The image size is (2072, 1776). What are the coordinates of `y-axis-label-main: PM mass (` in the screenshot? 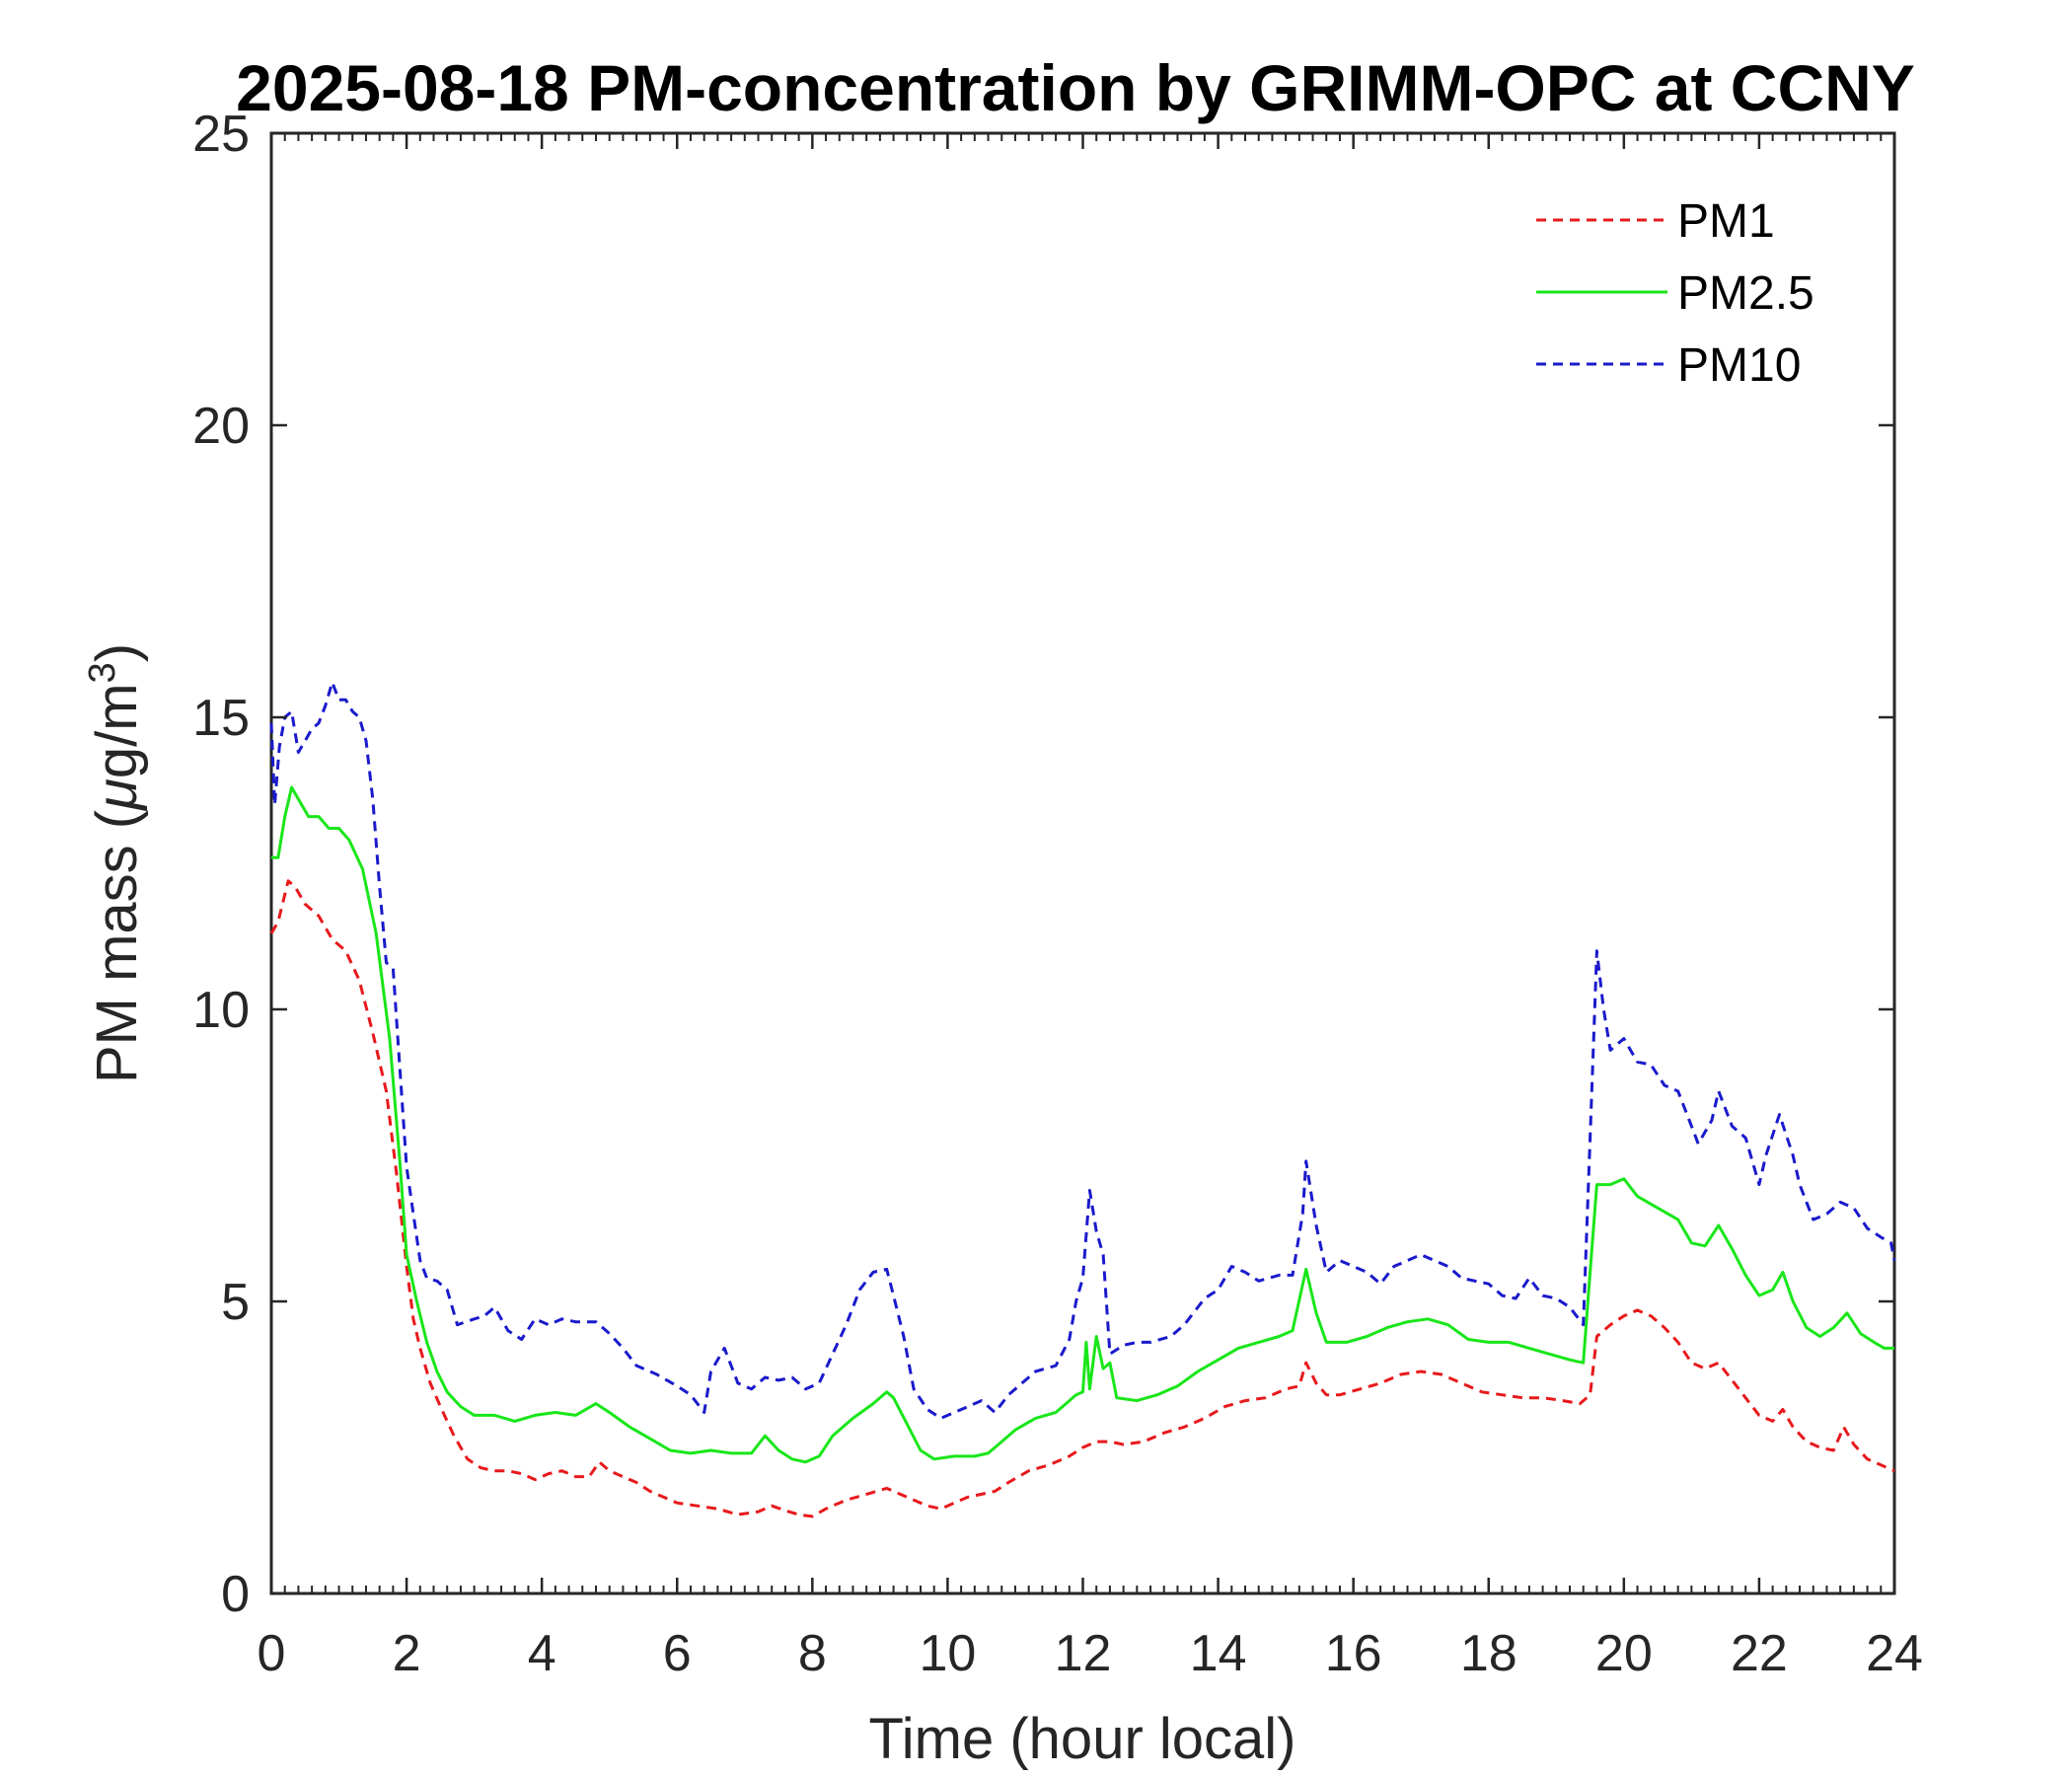 It's located at (117, 947).